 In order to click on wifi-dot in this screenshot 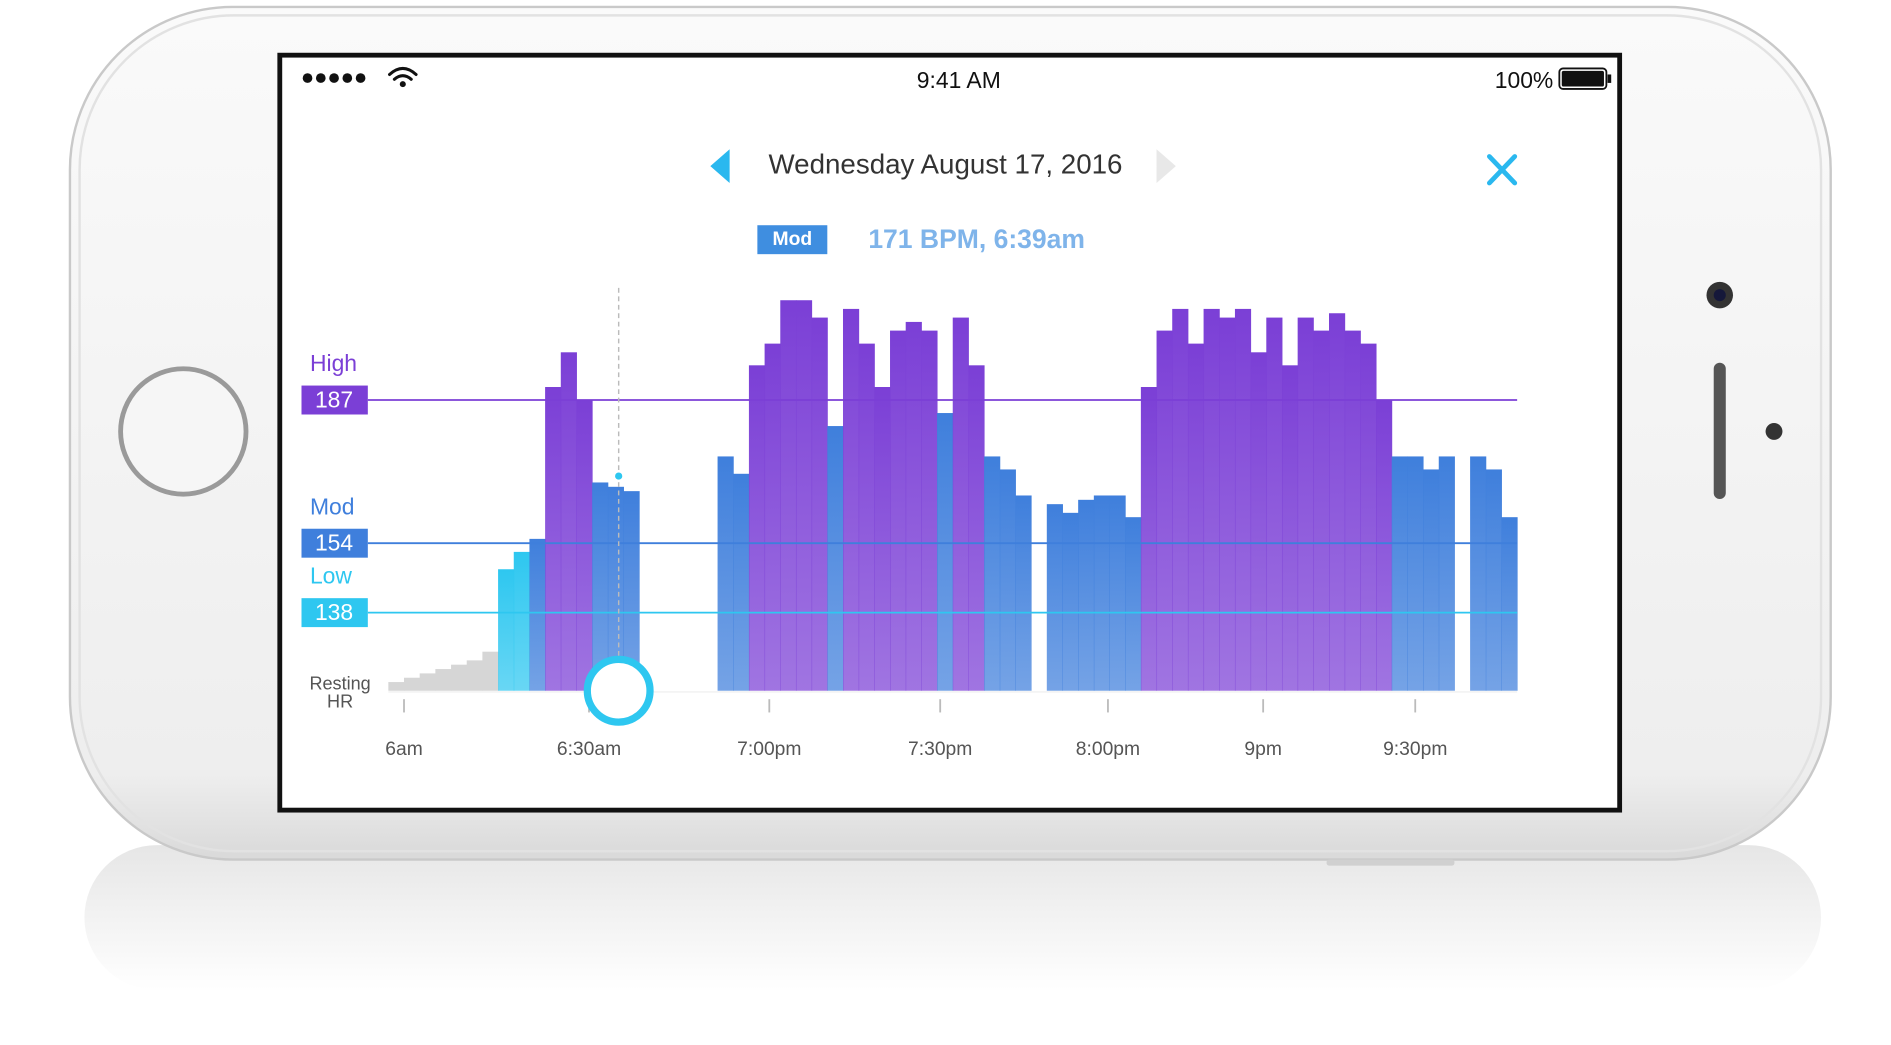, I will do `click(402, 84)`.